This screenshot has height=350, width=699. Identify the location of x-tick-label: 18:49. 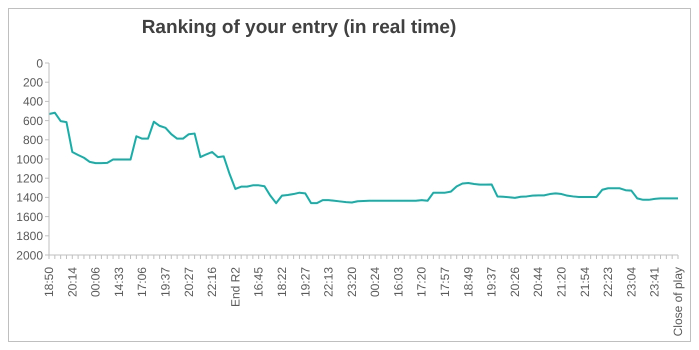
(468, 282).